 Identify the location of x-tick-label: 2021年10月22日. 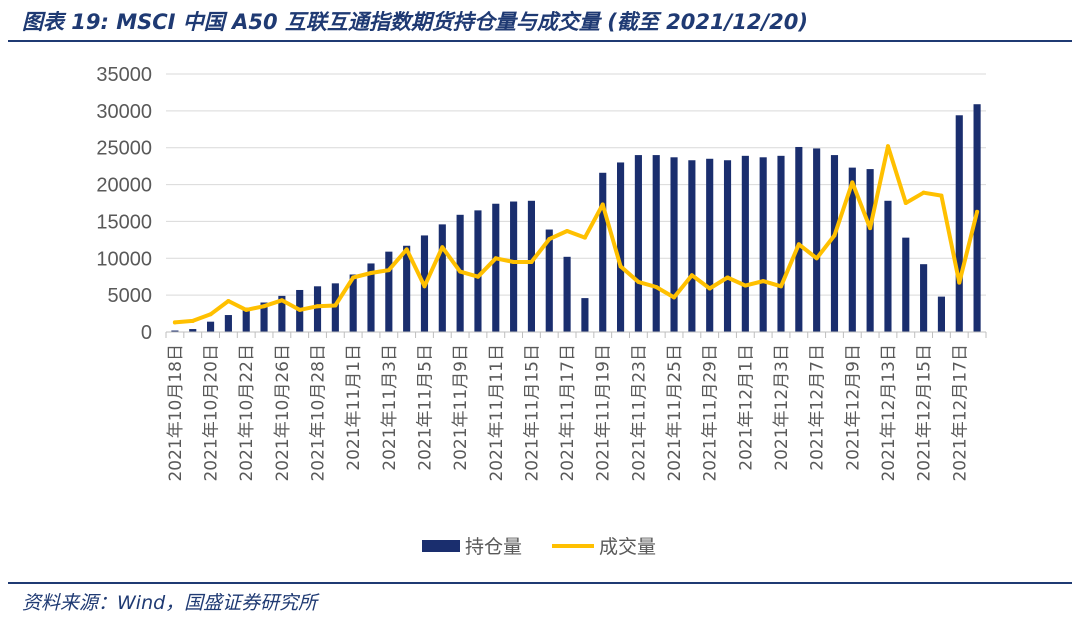
(247, 413).